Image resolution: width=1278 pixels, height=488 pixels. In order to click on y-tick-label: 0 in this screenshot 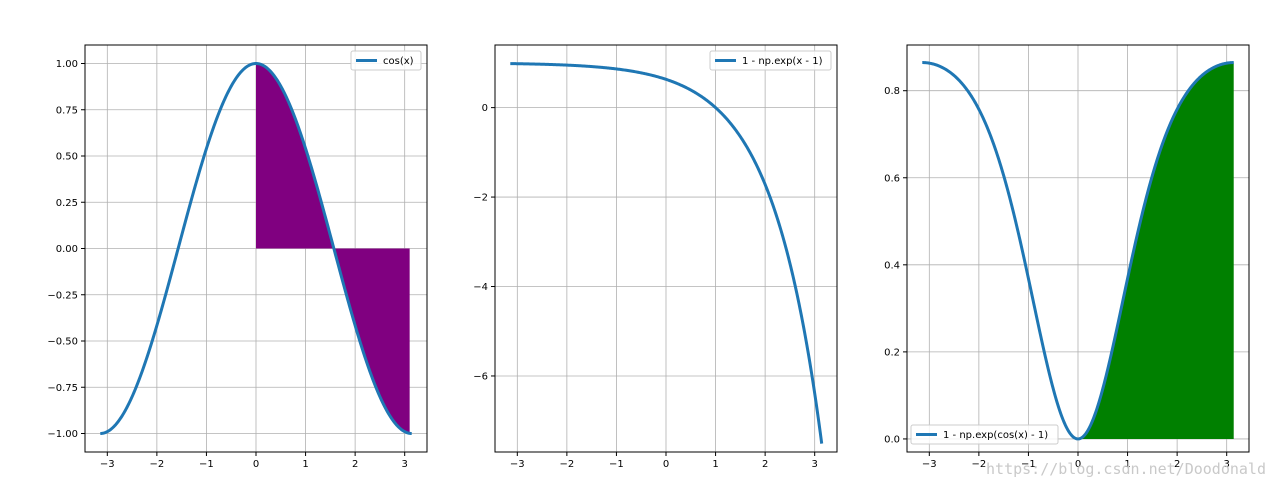, I will do `click(485, 108)`.